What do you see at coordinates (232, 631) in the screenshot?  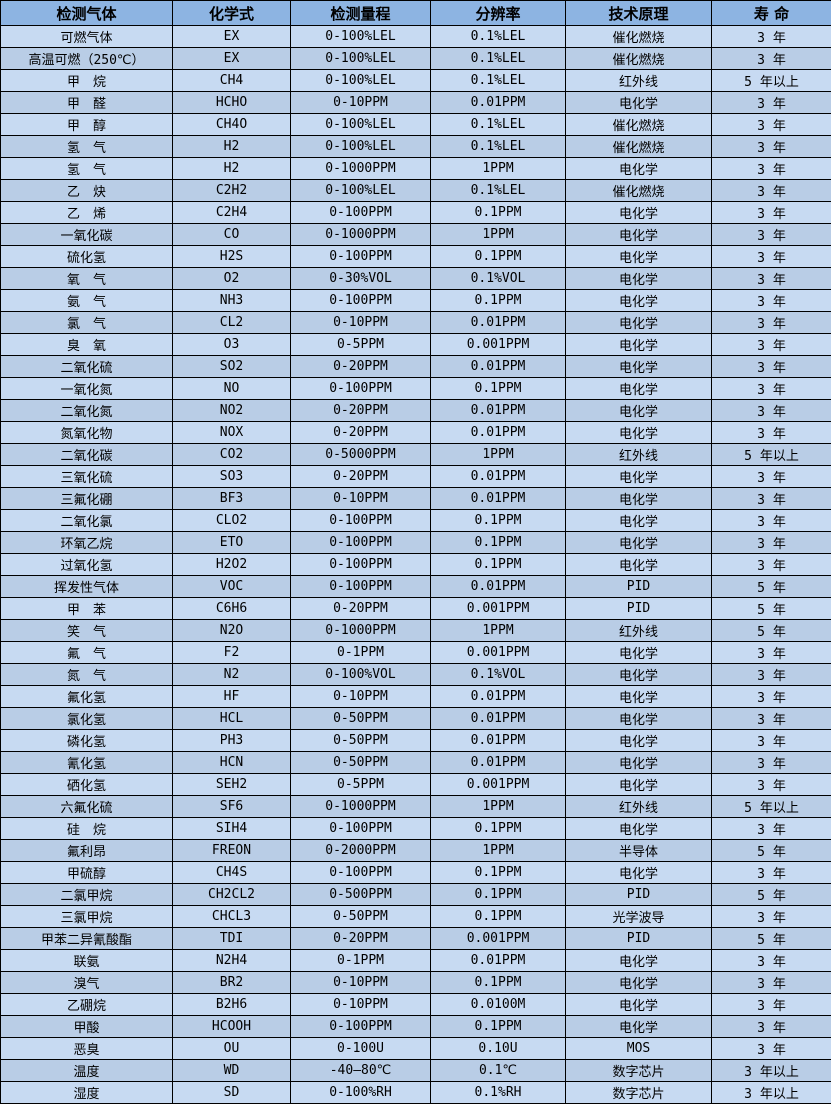 I see `cell-r27-c1: N2O` at bounding box center [232, 631].